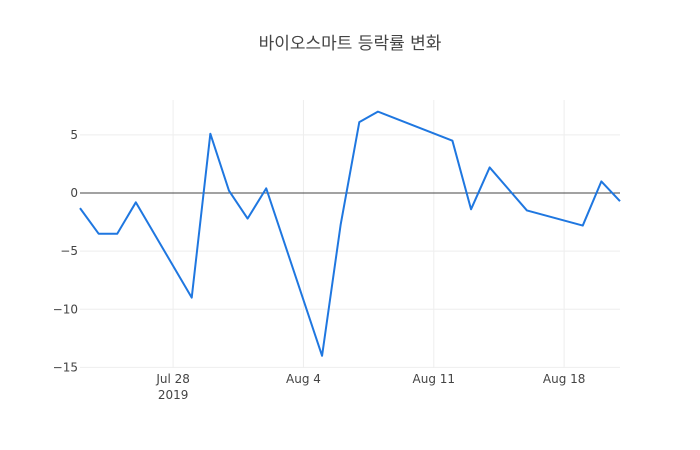 The height and width of the screenshot is (450, 700). Describe the element at coordinates (370, 387) in the screenshot. I see `x-axis-ticks: Jul 28 2019 Aug 4 Aug 11 Aug 18` at that location.